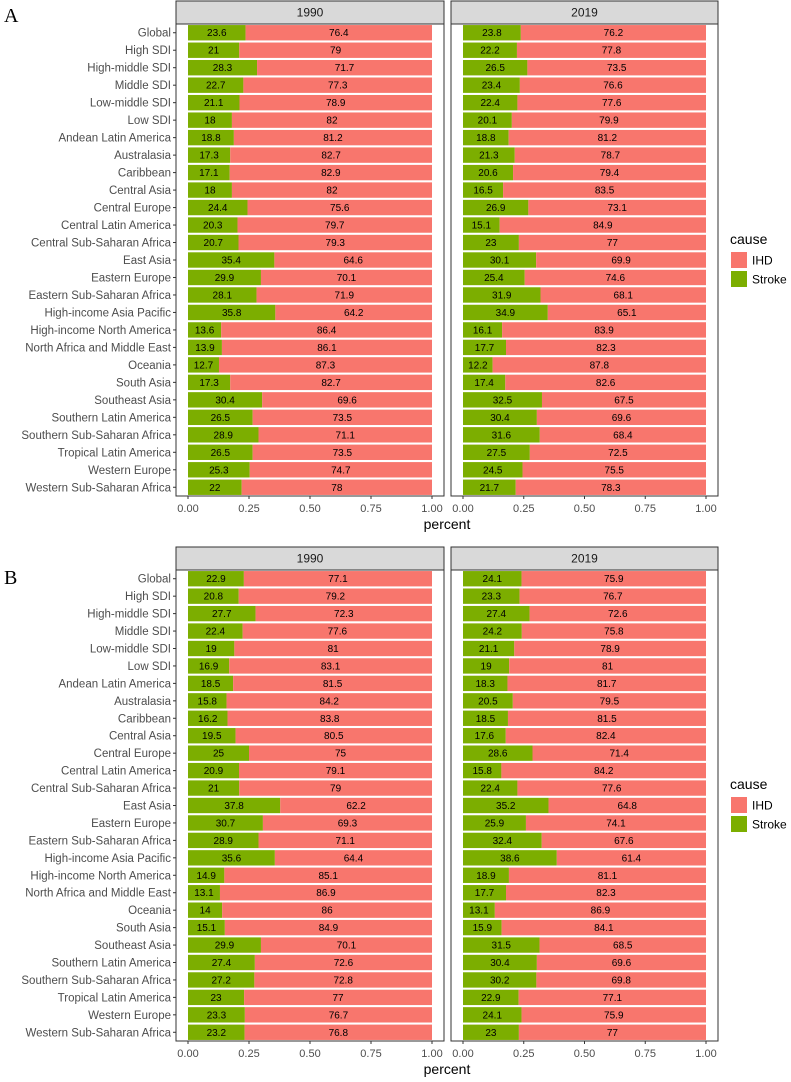 This screenshot has width=791, height=1082. I want to click on category-label: Western Europe, so click(129, 1016).